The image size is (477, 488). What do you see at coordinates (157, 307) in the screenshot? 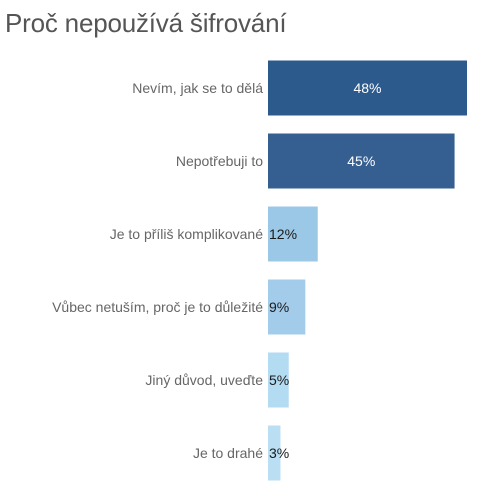
I see `category-label: Vůbec netuším, proč je to důležité` at bounding box center [157, 307].